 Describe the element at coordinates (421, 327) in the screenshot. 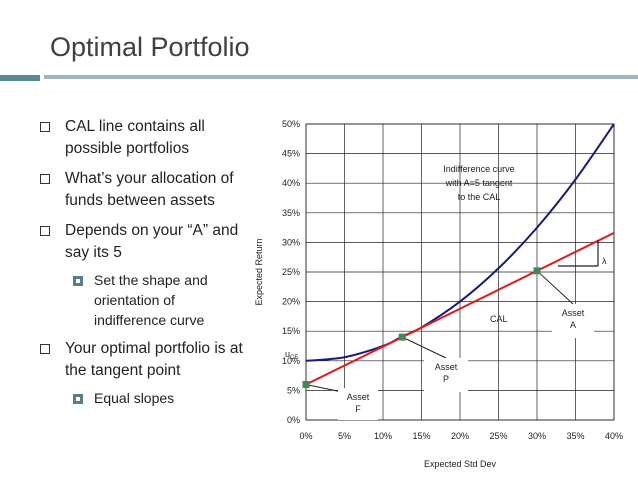

I see `asset-points` at that location.